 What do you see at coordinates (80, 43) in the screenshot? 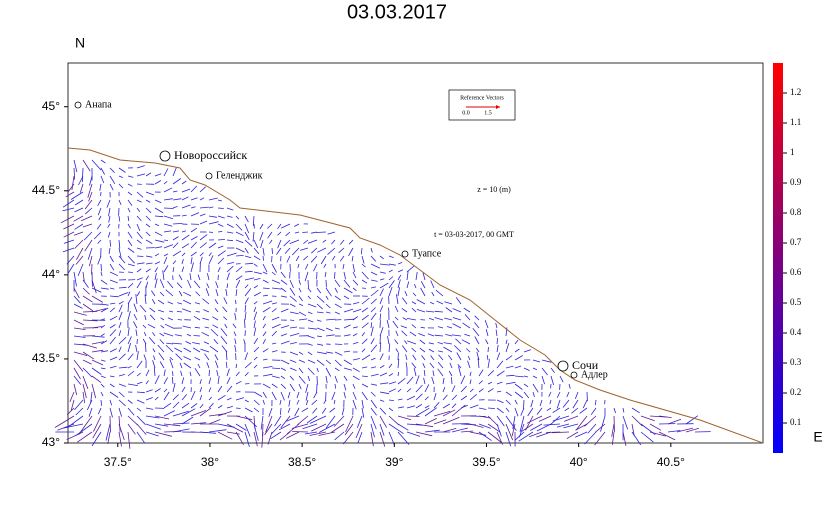
I see `y-axis-label: N` at bounding box center [80, 43].